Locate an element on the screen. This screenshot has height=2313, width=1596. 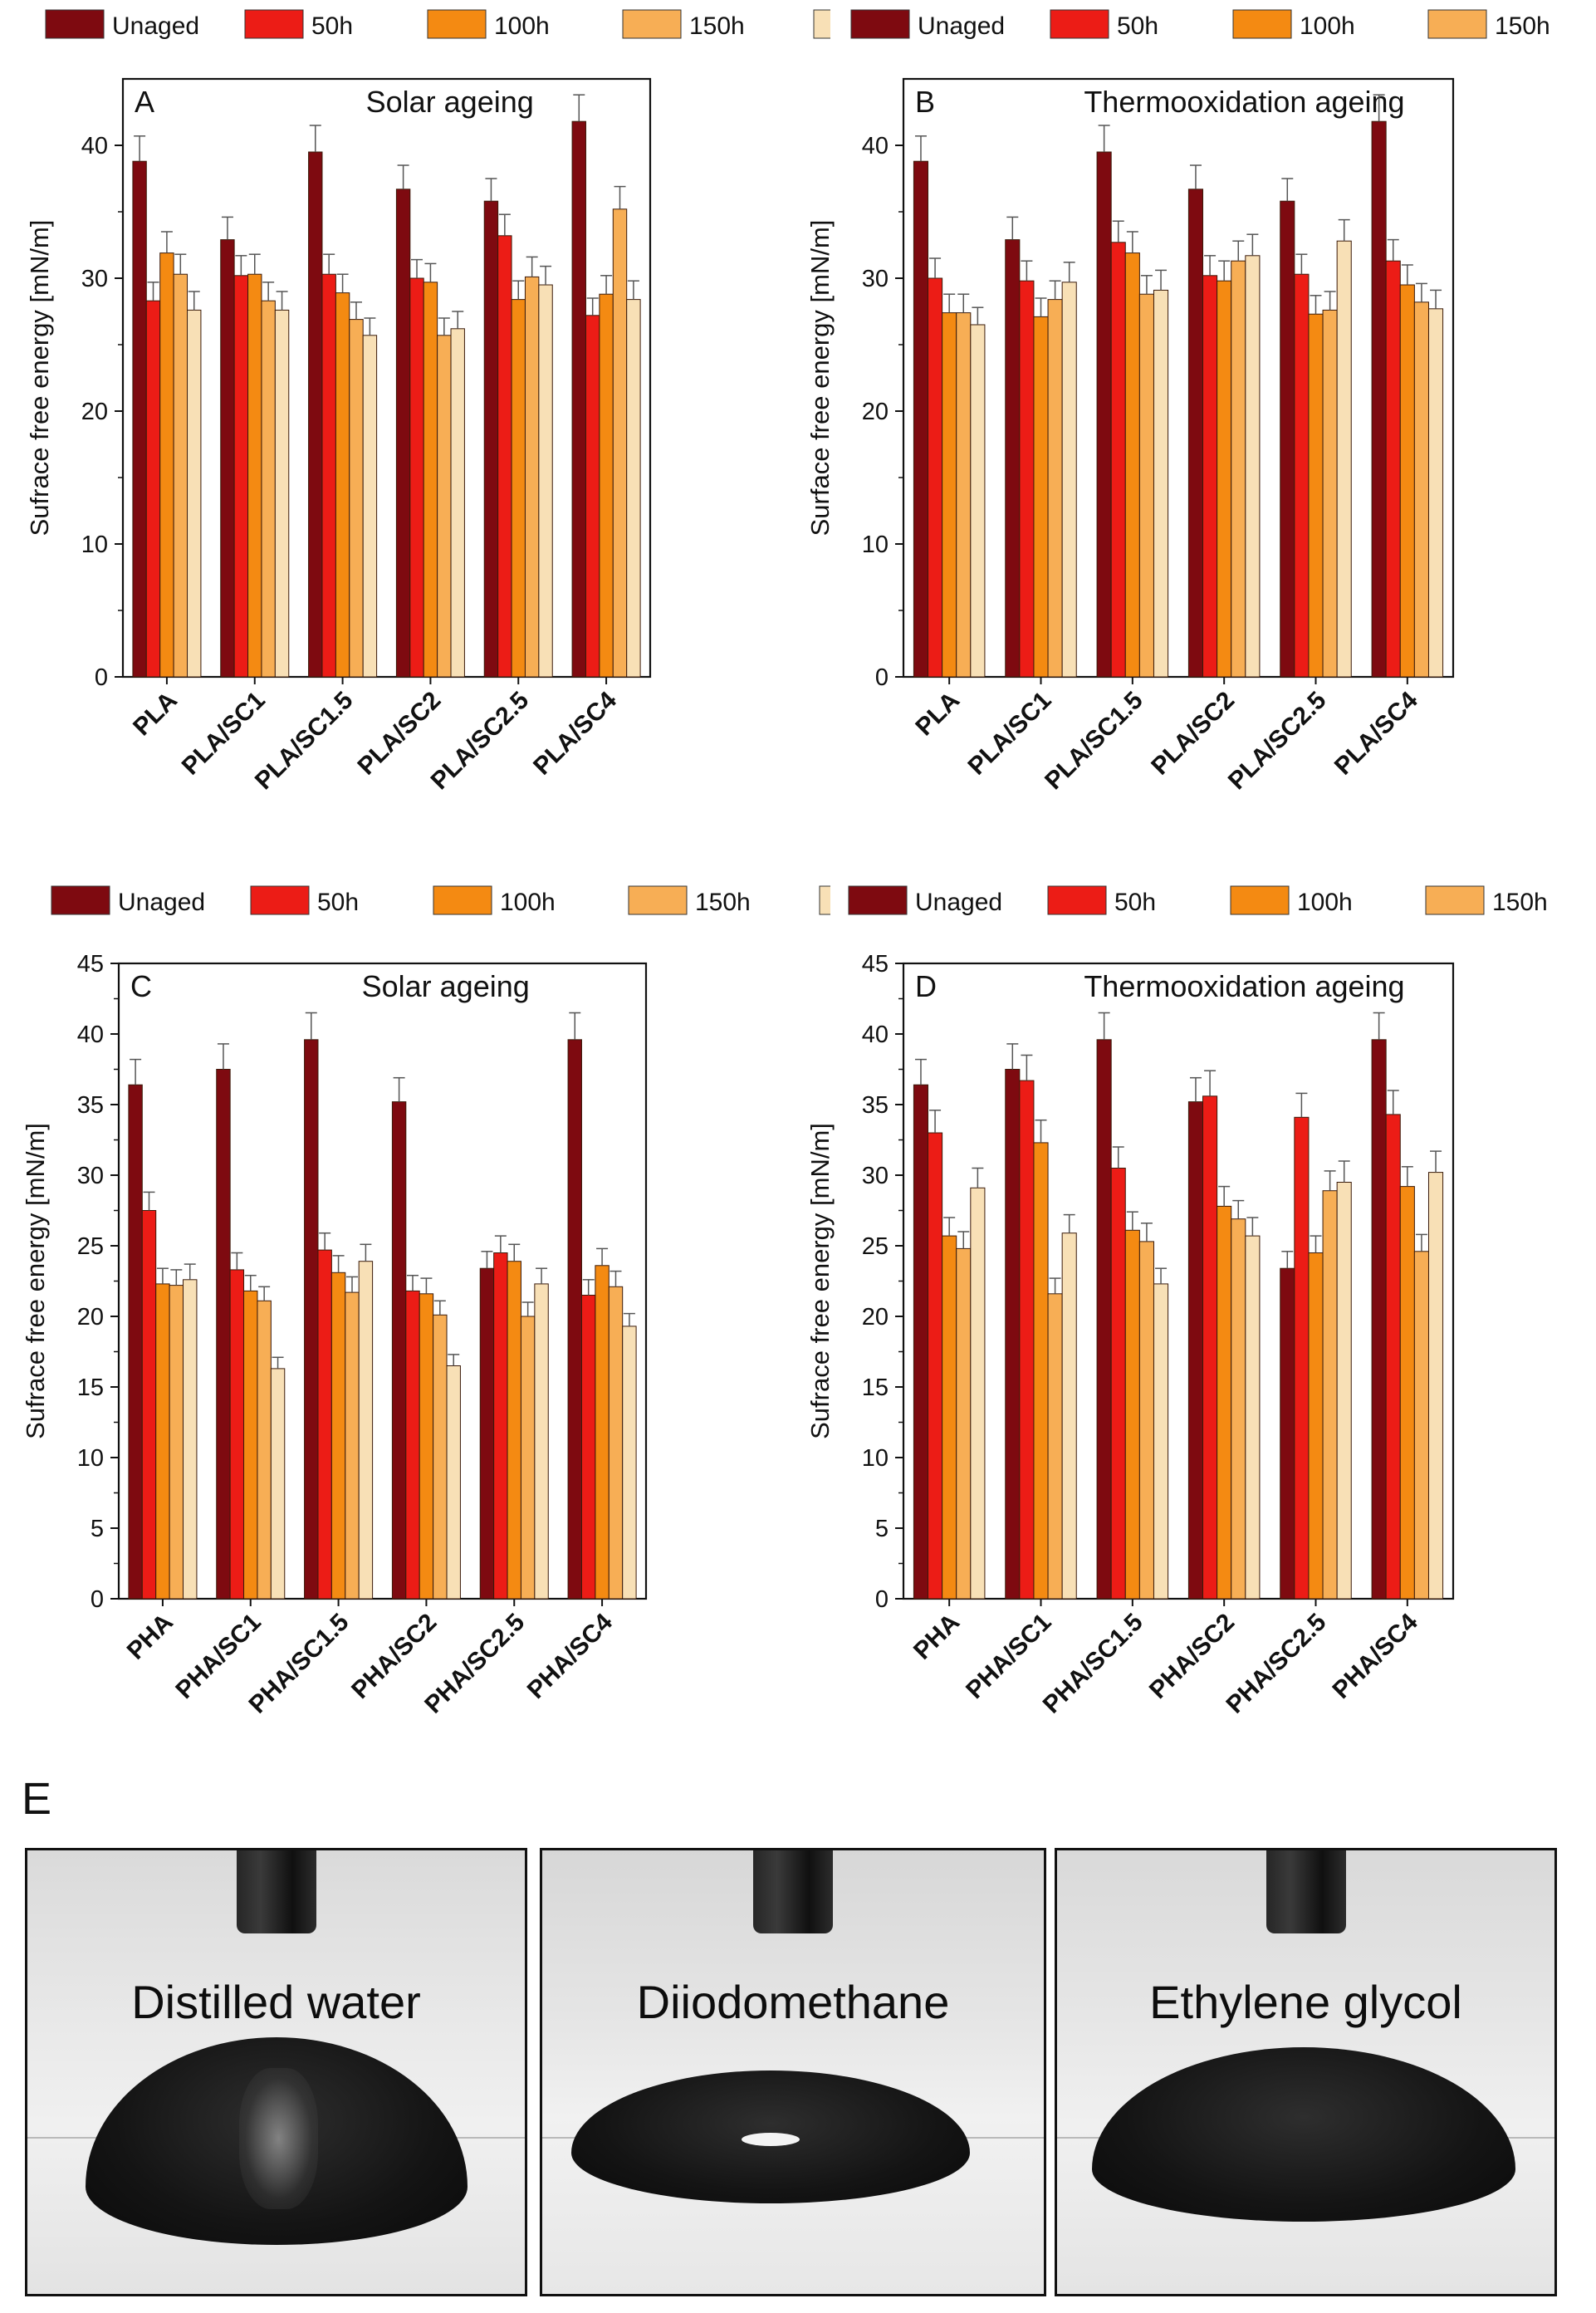
panel-e-label: E is located at coordinates (37, 1799).